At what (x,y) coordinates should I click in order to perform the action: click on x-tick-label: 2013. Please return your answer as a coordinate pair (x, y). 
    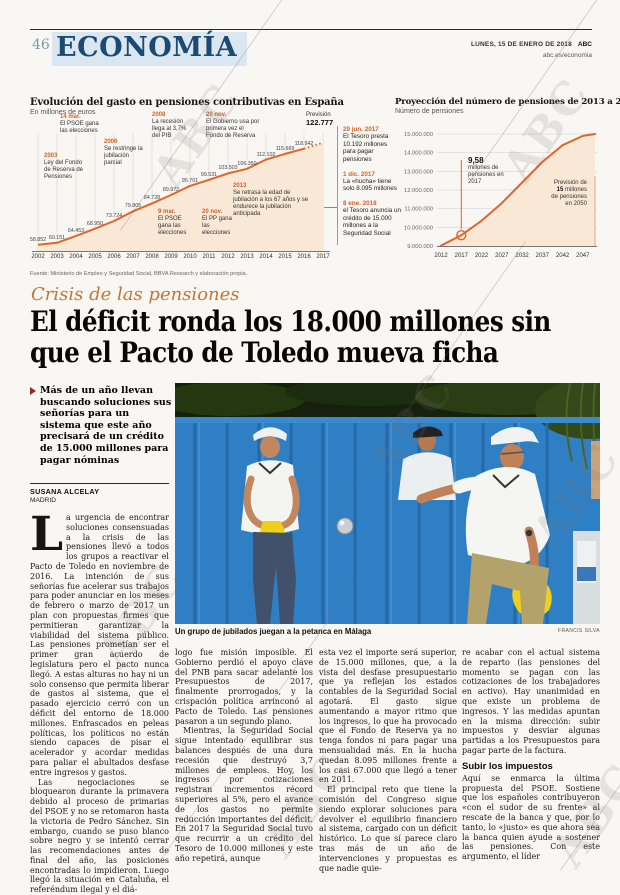
    Looking at the image, I should click on (247, 257).